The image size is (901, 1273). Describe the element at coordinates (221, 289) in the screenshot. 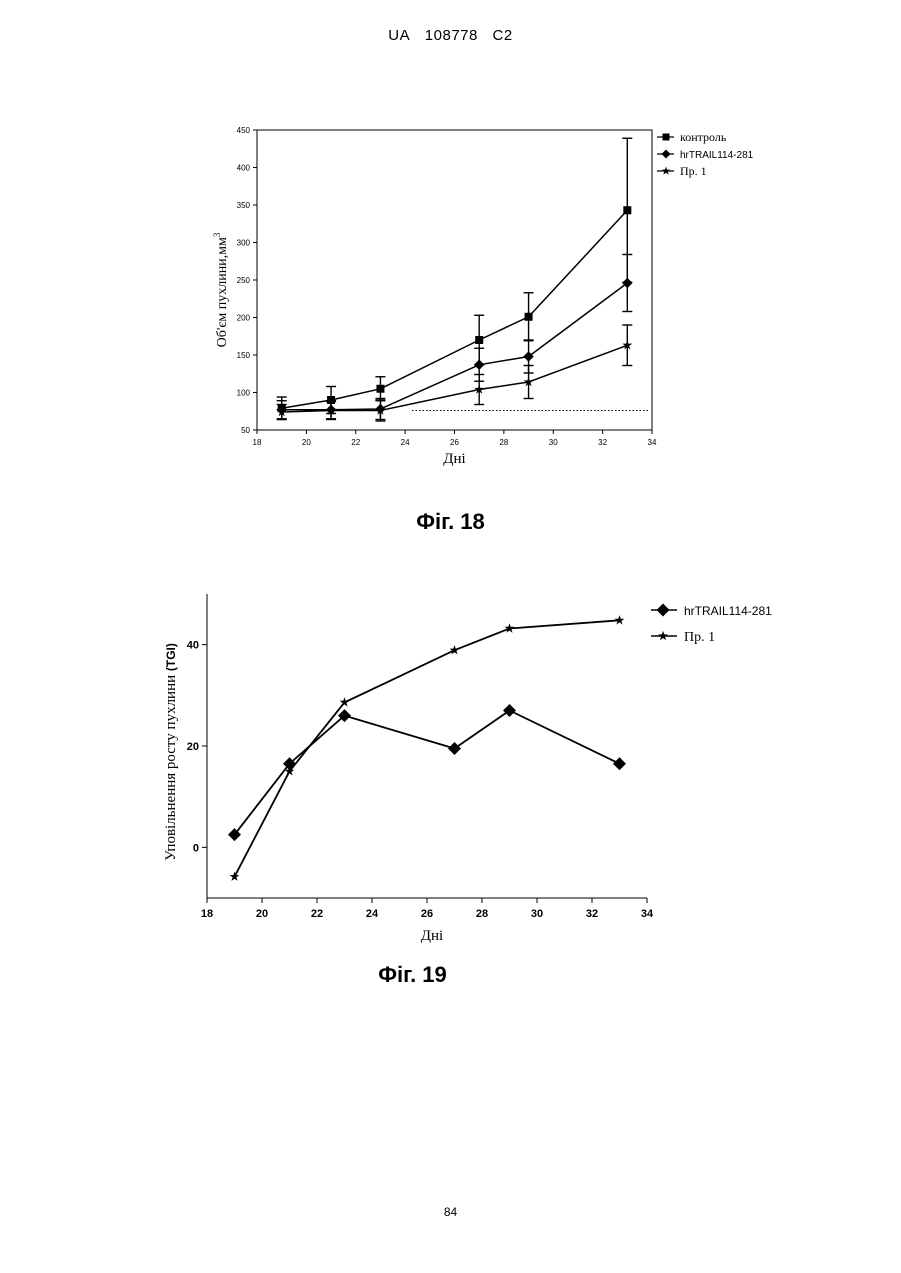

I see `y-axis-label: Об'єм пухлини,мм3` at that location.